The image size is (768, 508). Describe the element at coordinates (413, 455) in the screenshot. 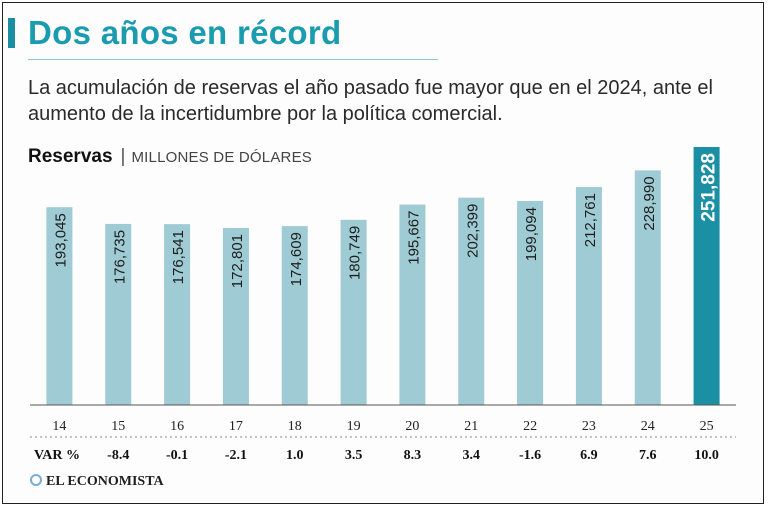

I see `var-pct-value: 8.3` at that location.